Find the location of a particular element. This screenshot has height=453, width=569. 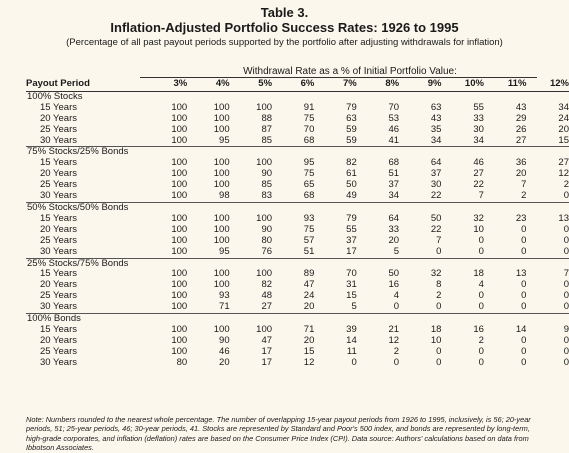

success-rate-cell: 39 is located at coordinates (351, 329).